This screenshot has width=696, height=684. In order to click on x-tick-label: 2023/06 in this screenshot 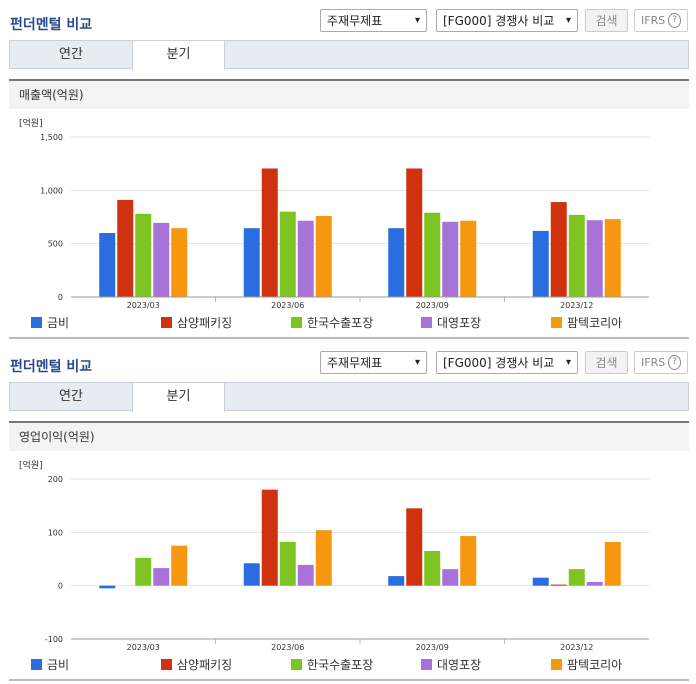, I will do `click(287, 647)`.